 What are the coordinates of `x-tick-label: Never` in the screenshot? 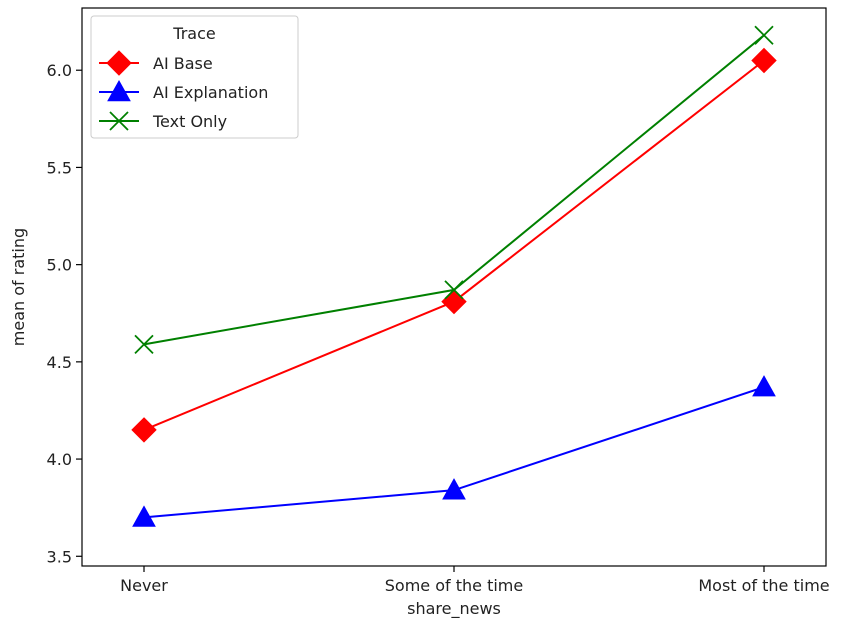 It's located at (144, 585).